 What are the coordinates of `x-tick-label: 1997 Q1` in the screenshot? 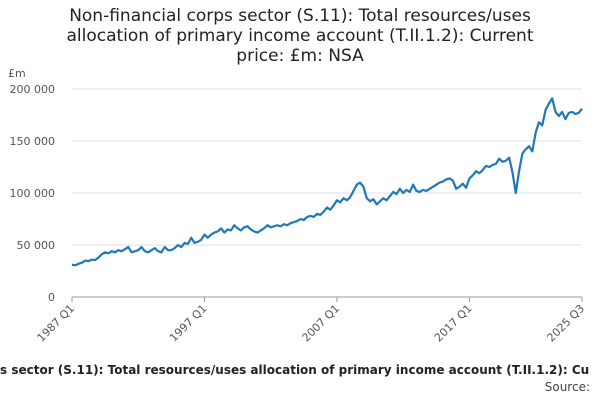 It's located at (188, 323).